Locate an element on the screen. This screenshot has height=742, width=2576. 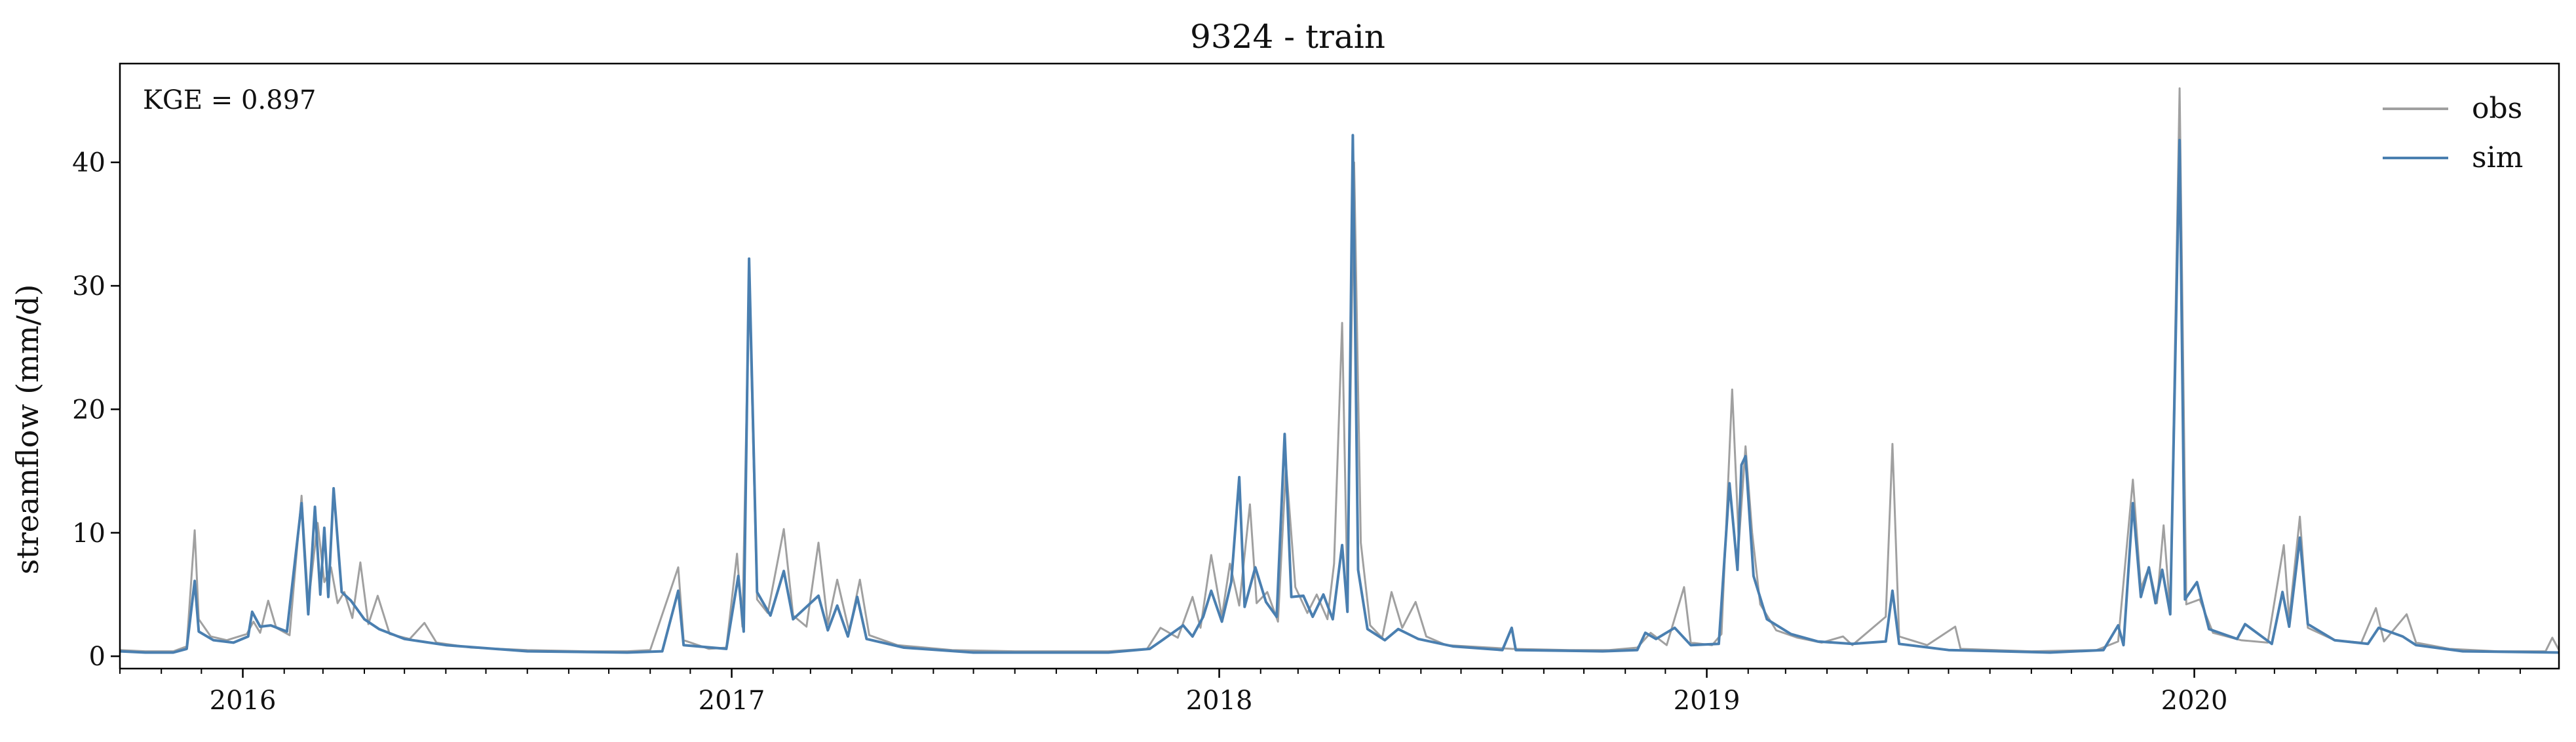
y-tick-label: 10 is located at coordinates (89, 533).